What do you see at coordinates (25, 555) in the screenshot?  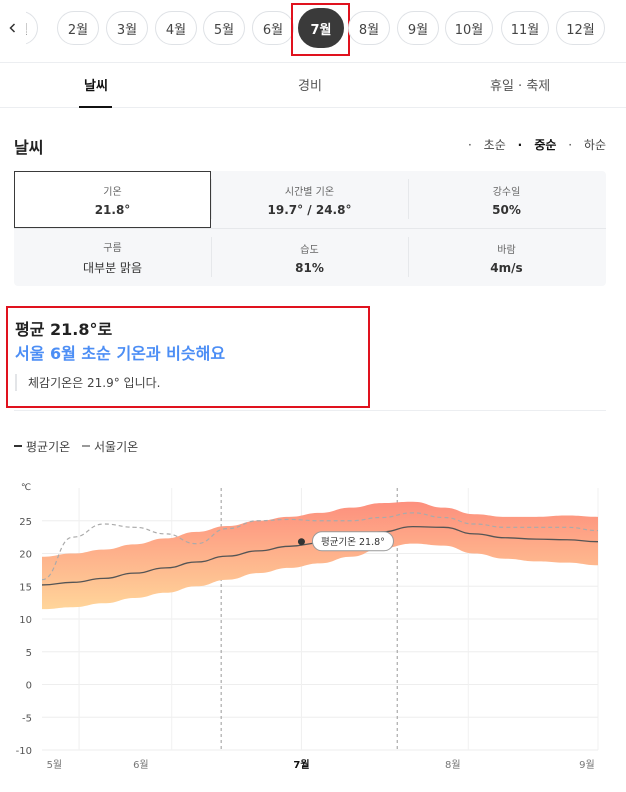 I see `y-tick-label: 20` at bounding box center [25, 555].